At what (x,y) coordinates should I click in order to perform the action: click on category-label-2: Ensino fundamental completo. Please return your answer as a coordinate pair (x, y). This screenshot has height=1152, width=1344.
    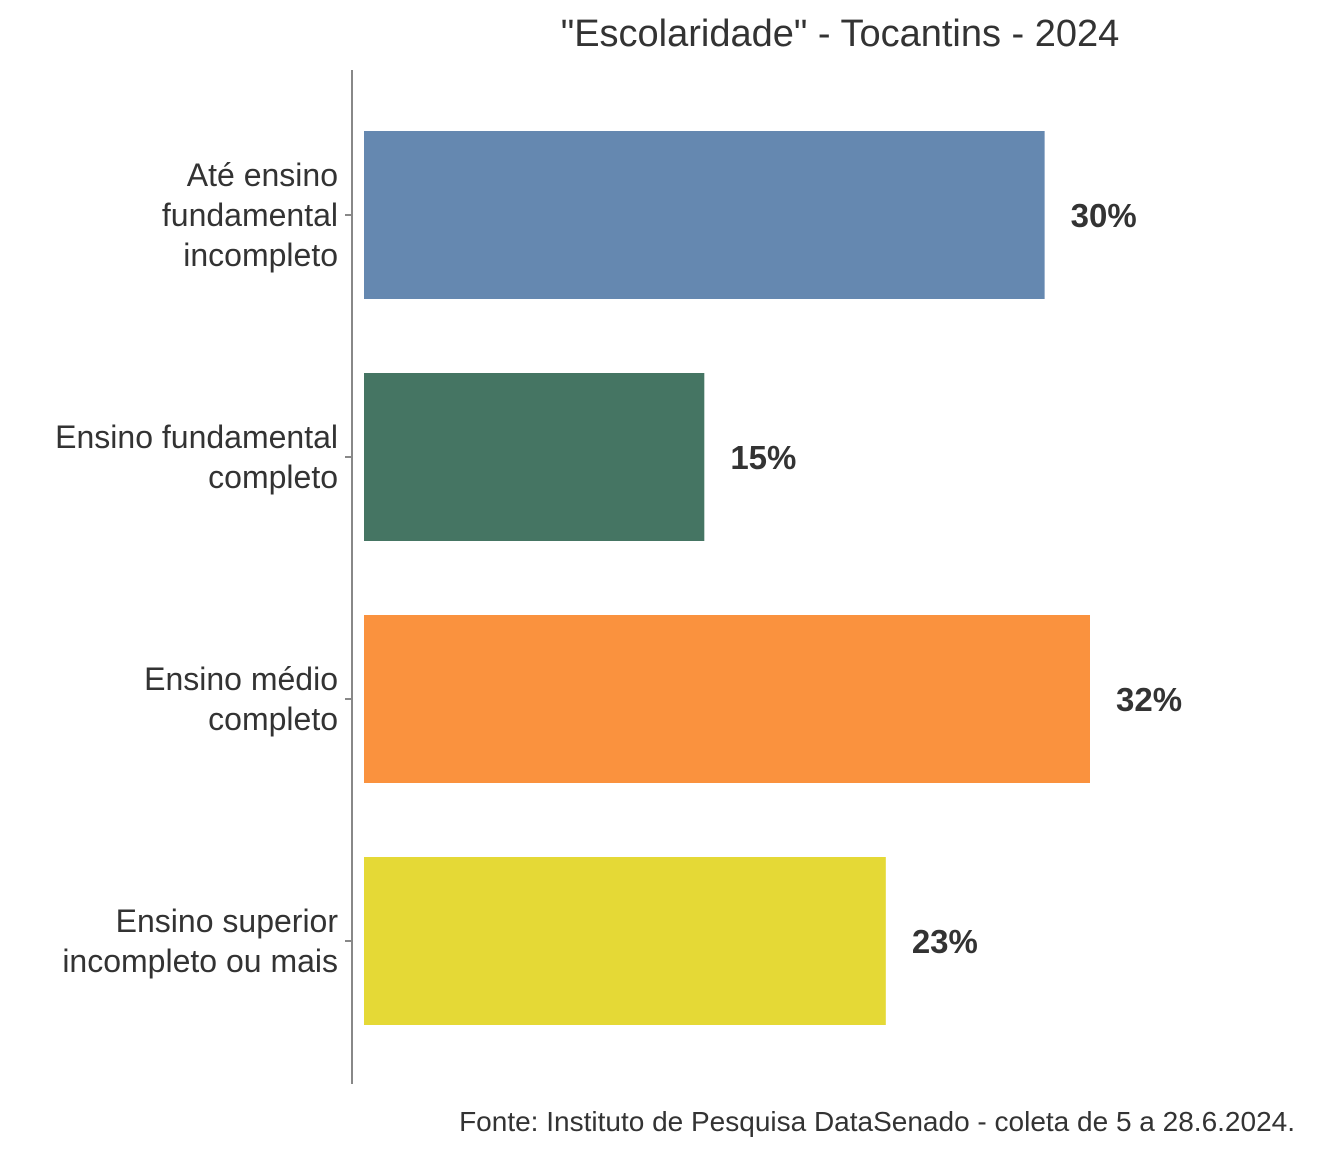
    Looking at the image, I should click on (196, 457).